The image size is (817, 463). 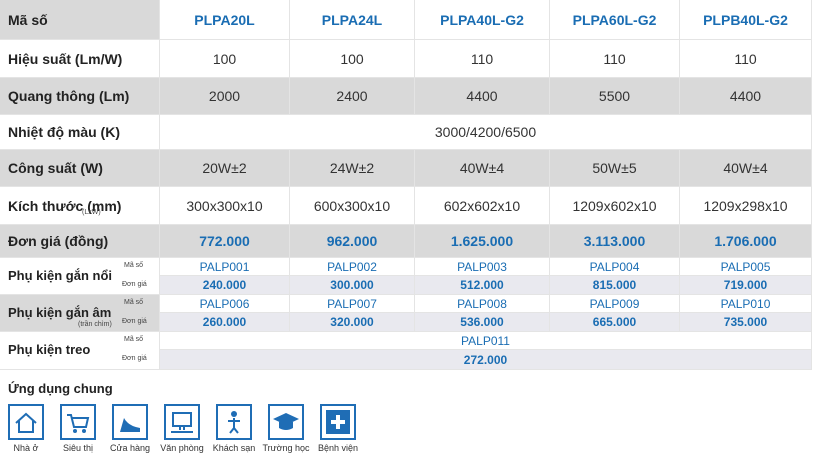 I want to click on row-value: 50W±5, so click(x=615, y=168).